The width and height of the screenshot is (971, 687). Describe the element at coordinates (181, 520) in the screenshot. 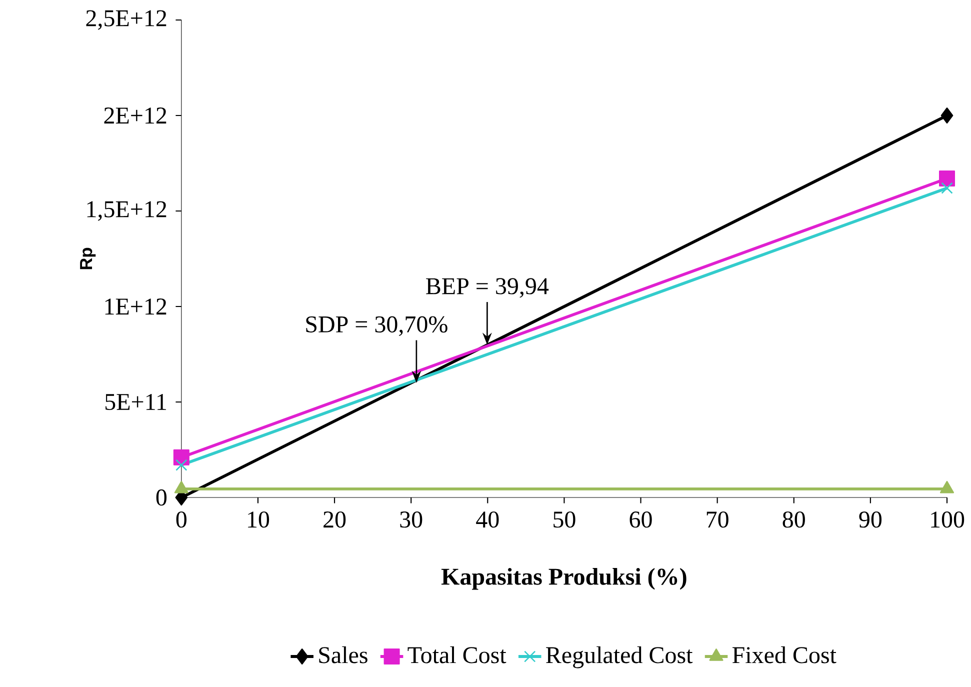

I see `x-tick-label: 0` at that location.